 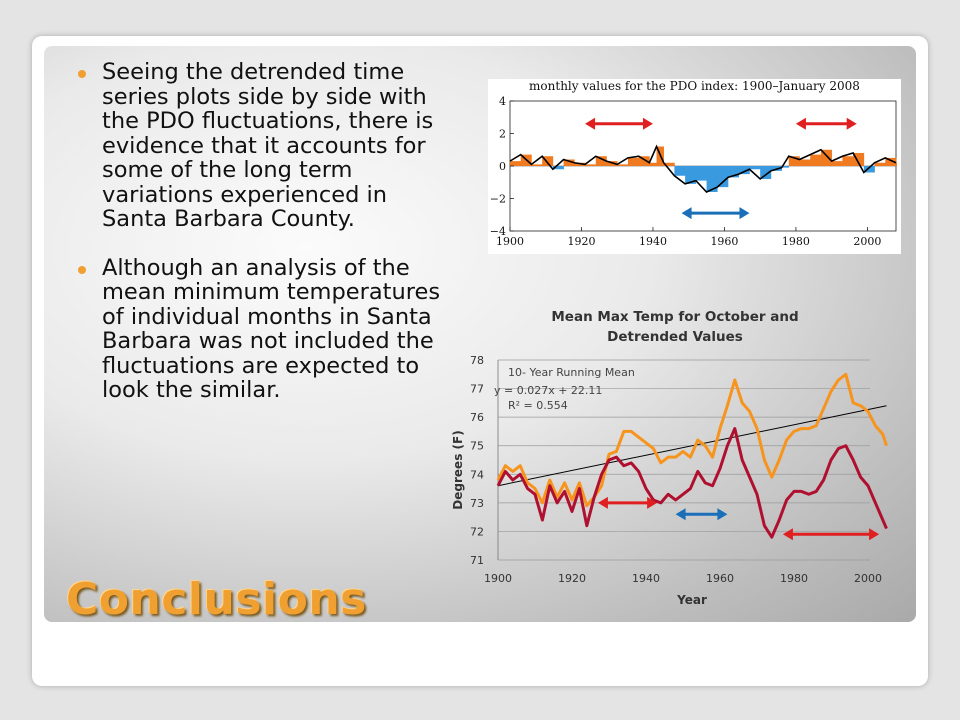 What do you see at coordinates (724, 241) in the screenshot?
I see `pdo-x-tick-label: 1960` at bounding box center [724, 241].